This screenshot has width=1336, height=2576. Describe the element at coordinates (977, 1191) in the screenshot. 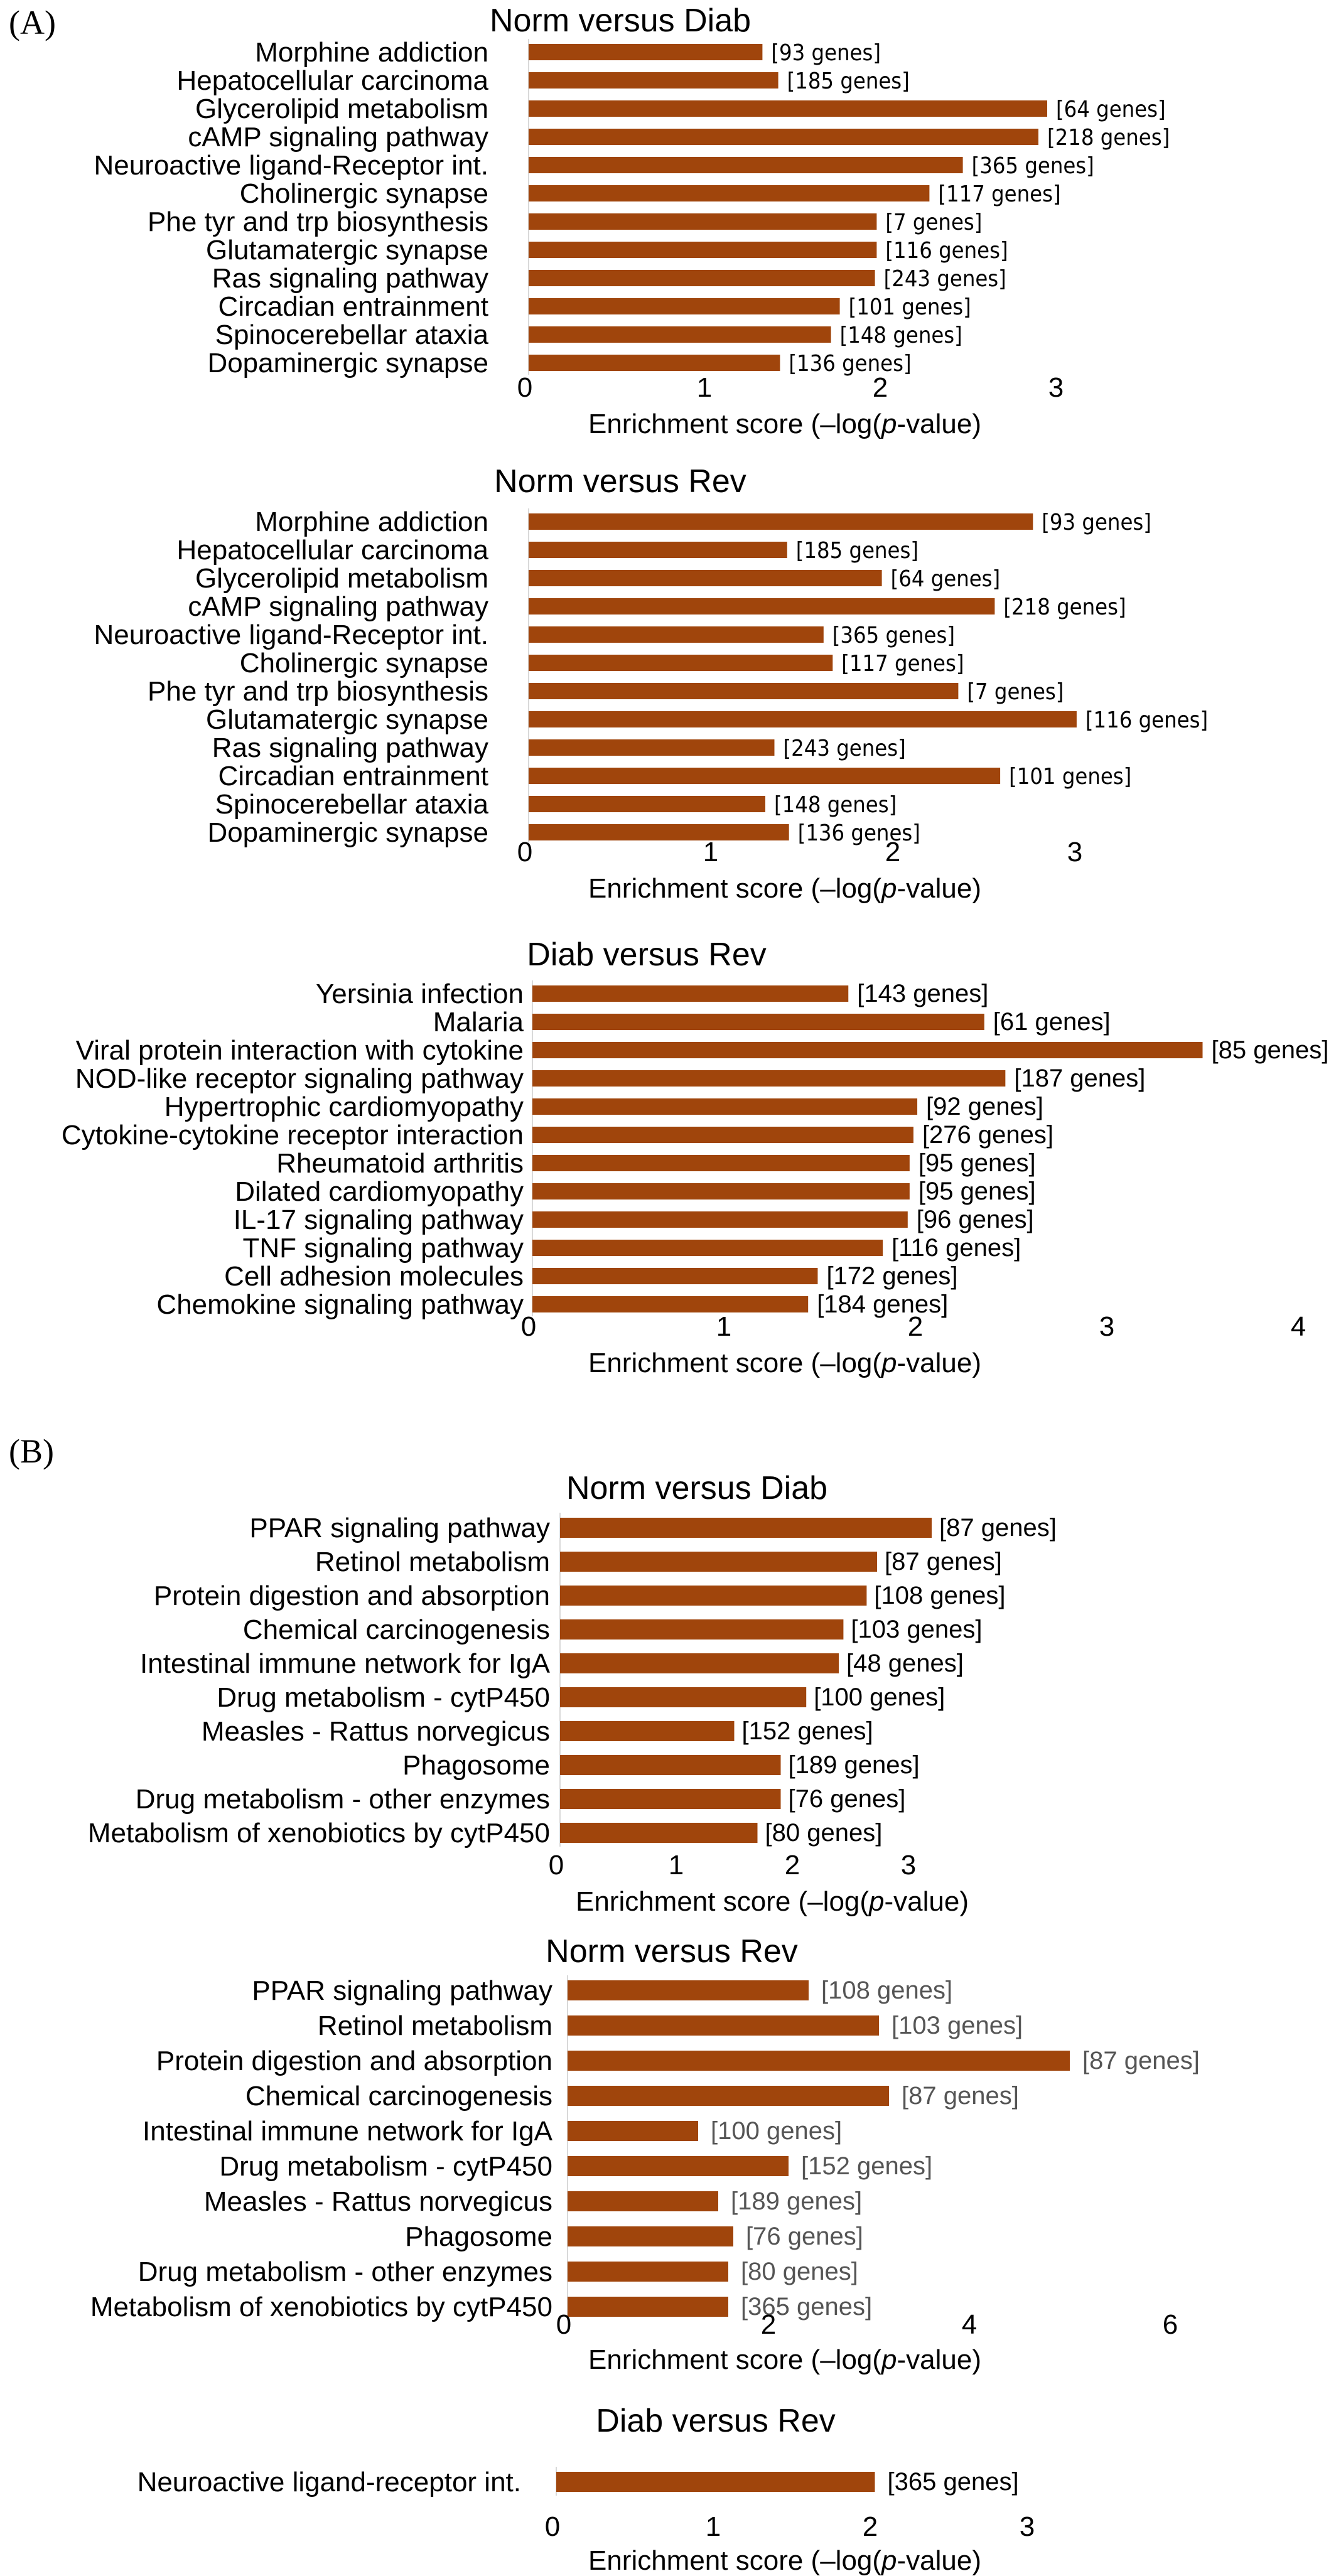

I see `bar-data-label: [95 genes]` at that location.